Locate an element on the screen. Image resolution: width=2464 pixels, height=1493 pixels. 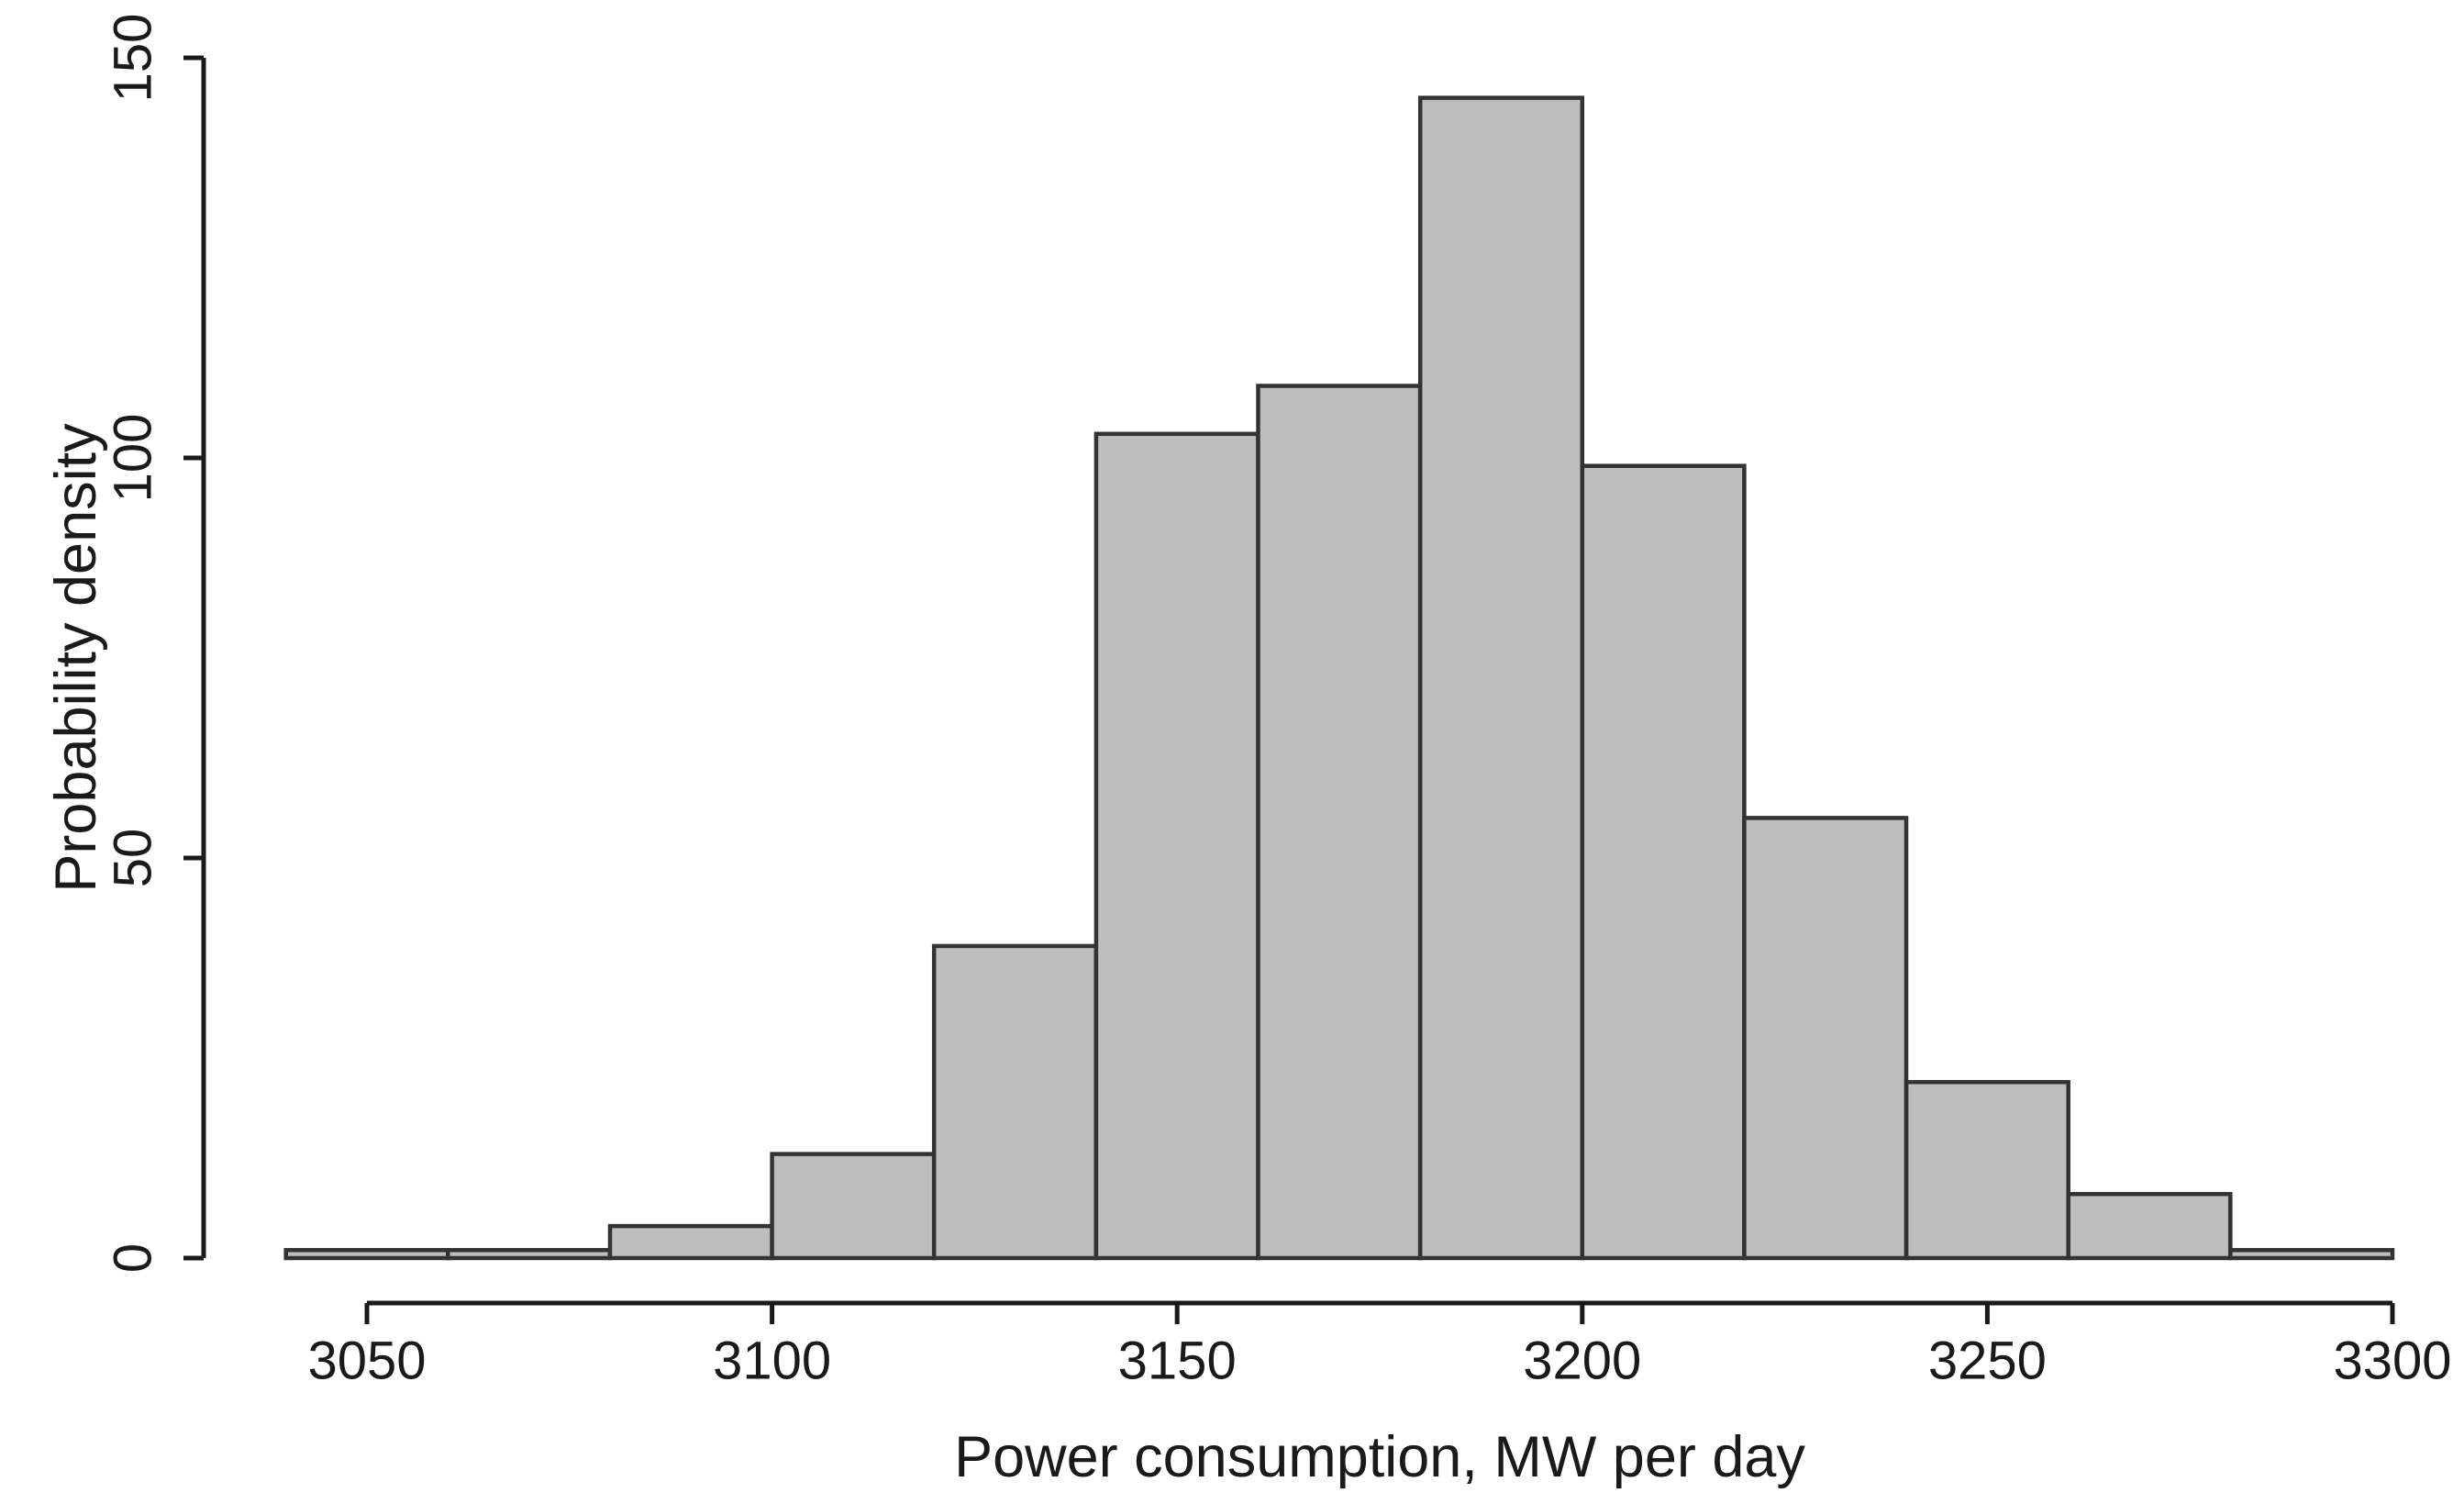
x-tick-label: 3300 is located at coordinates (2392, 1361).